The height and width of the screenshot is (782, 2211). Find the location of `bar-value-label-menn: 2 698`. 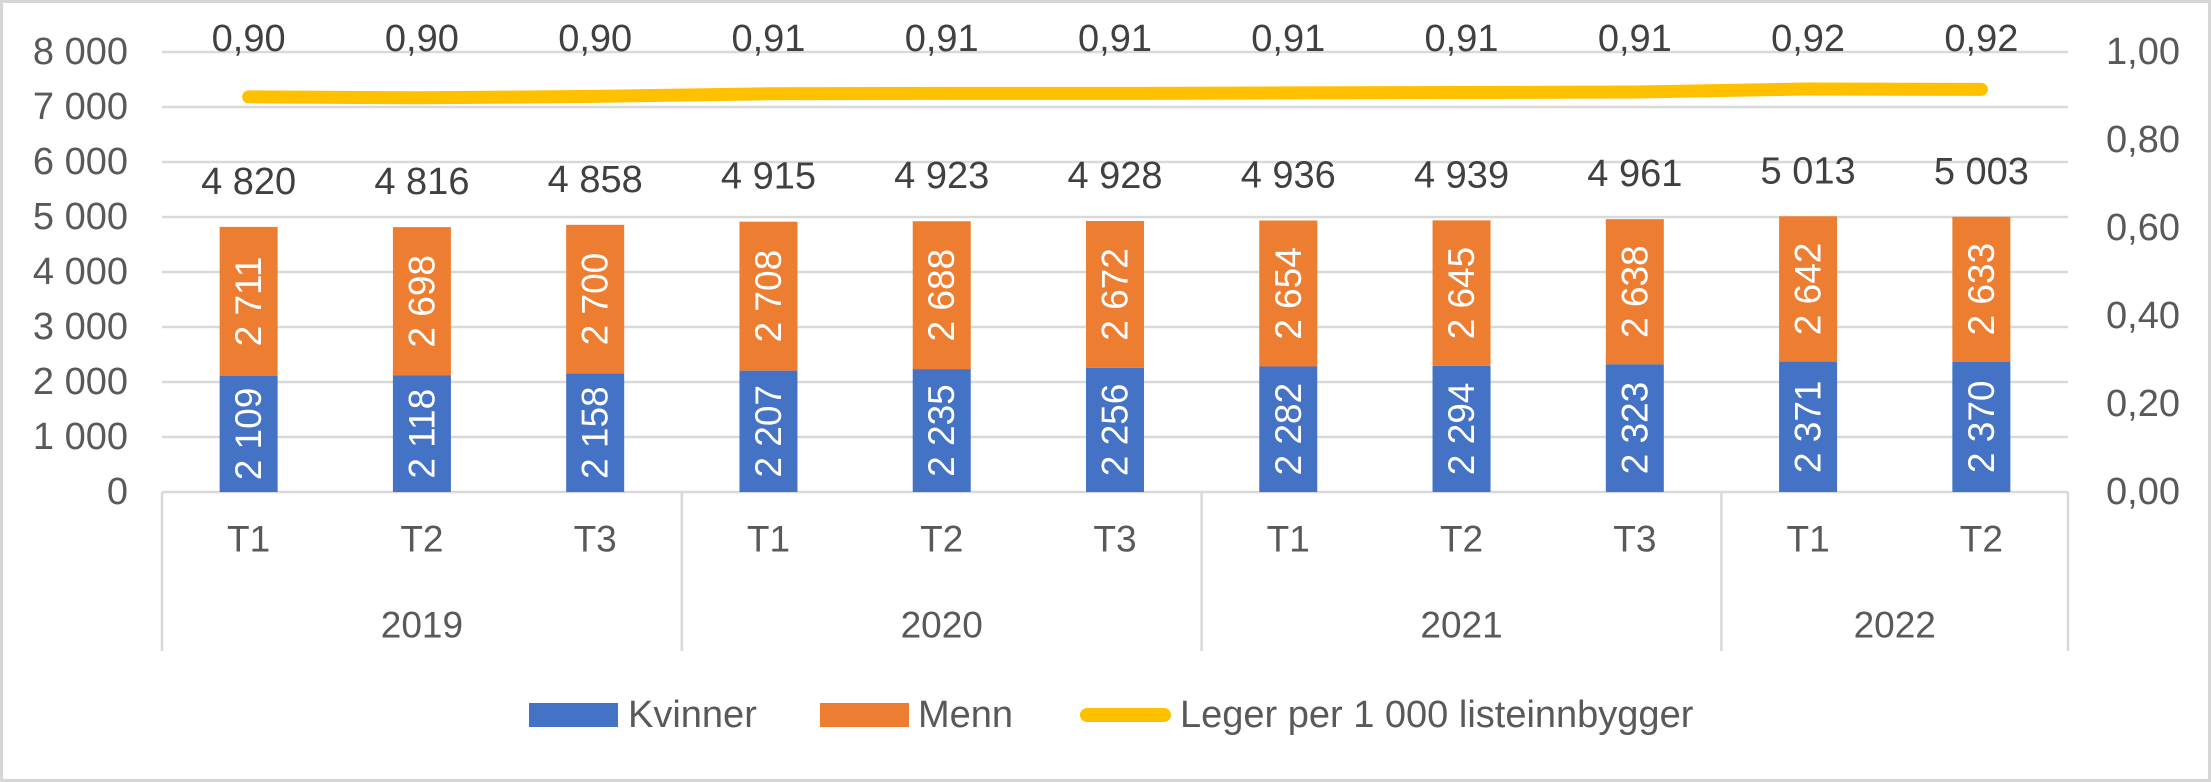

bar-value-label-menn: 2 698 is located at coordinates (421, 301).